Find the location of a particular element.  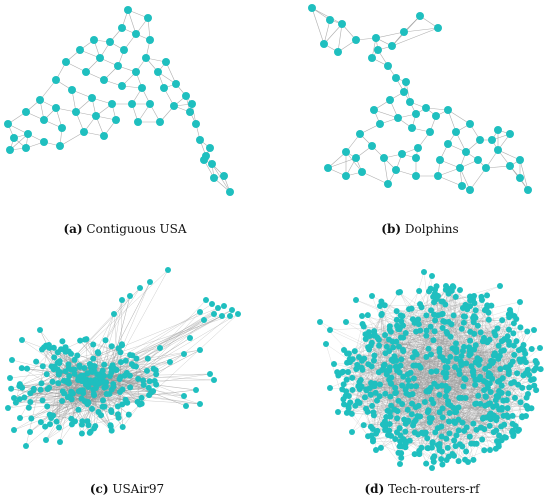

caption-a: (a) Contiguous USA is located at coordinates (125, 229).